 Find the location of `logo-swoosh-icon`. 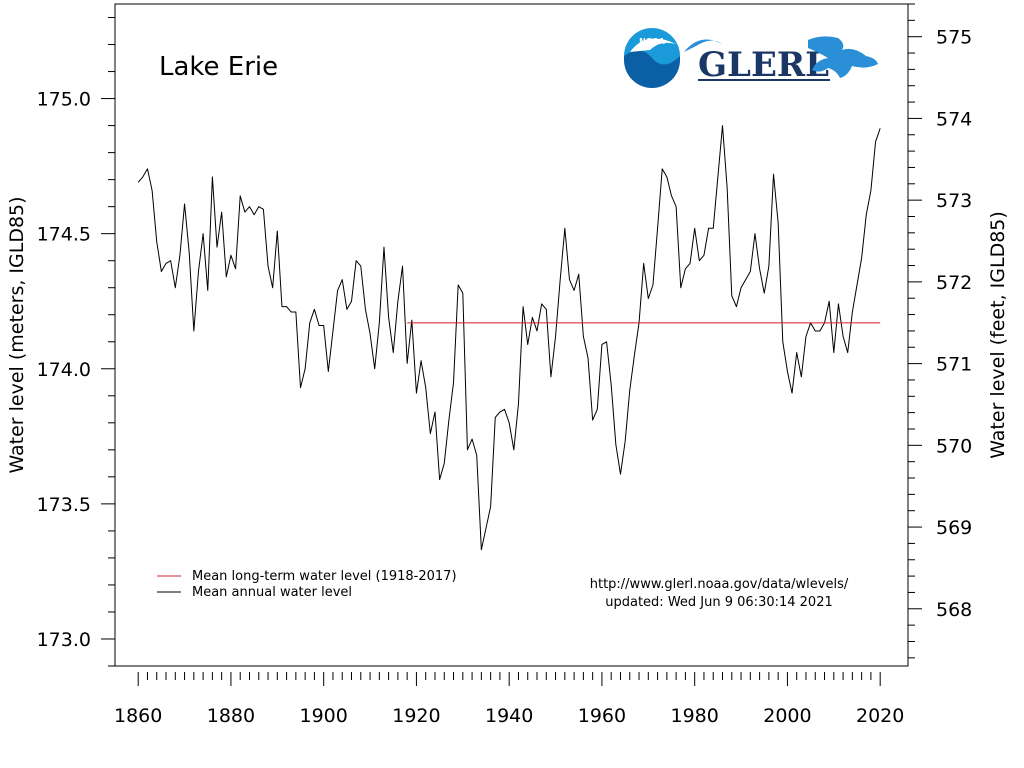

logo-swoosh-icon is located at coordinates (703, 45).